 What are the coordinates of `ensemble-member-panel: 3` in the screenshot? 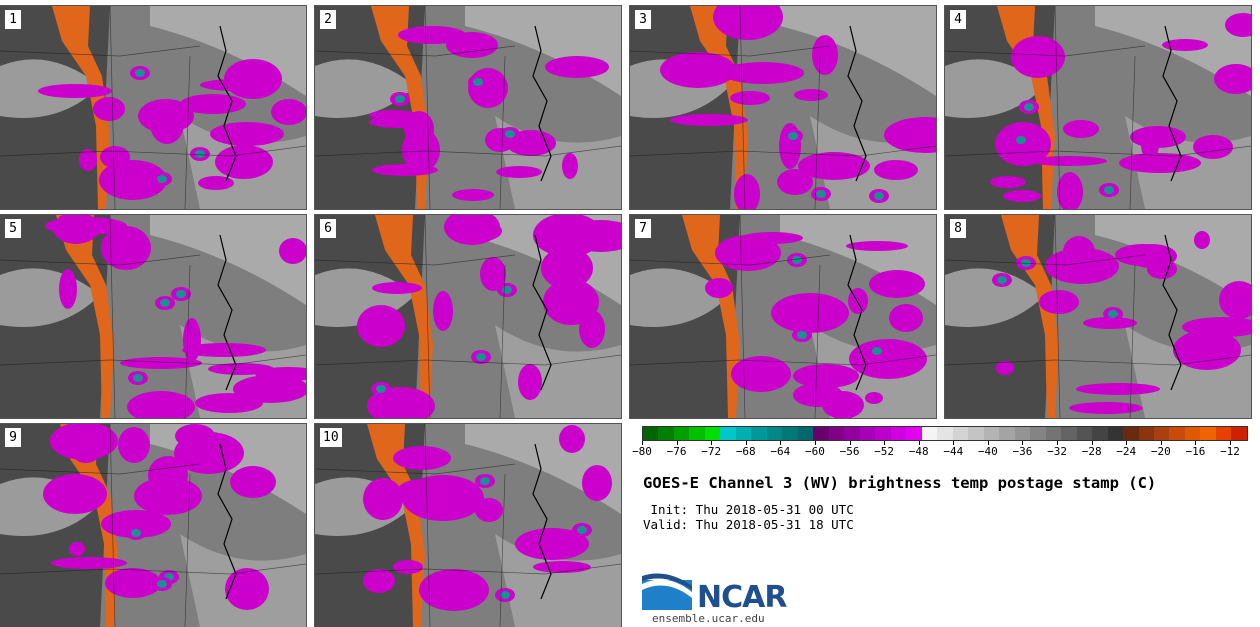 It's located at (783, 107).